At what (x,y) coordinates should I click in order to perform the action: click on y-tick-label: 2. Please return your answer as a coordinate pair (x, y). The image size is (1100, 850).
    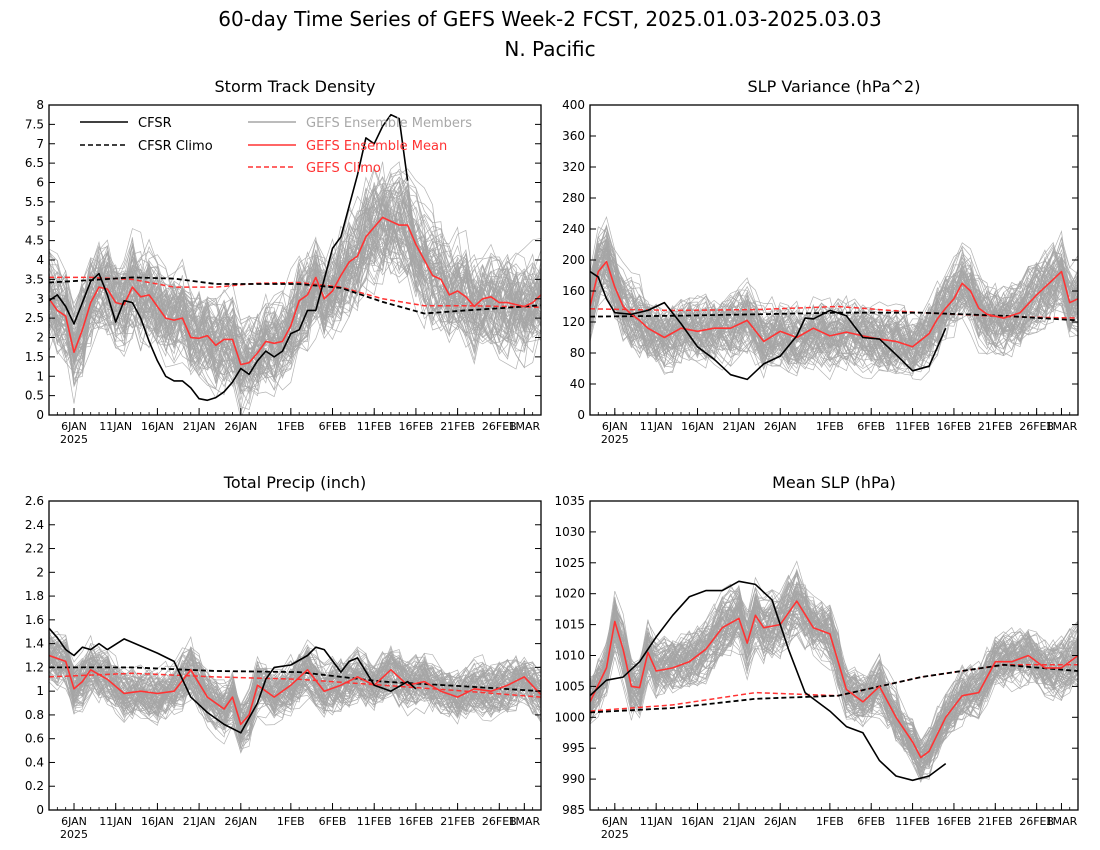
    Looking at the image, I should click on (40, 572).